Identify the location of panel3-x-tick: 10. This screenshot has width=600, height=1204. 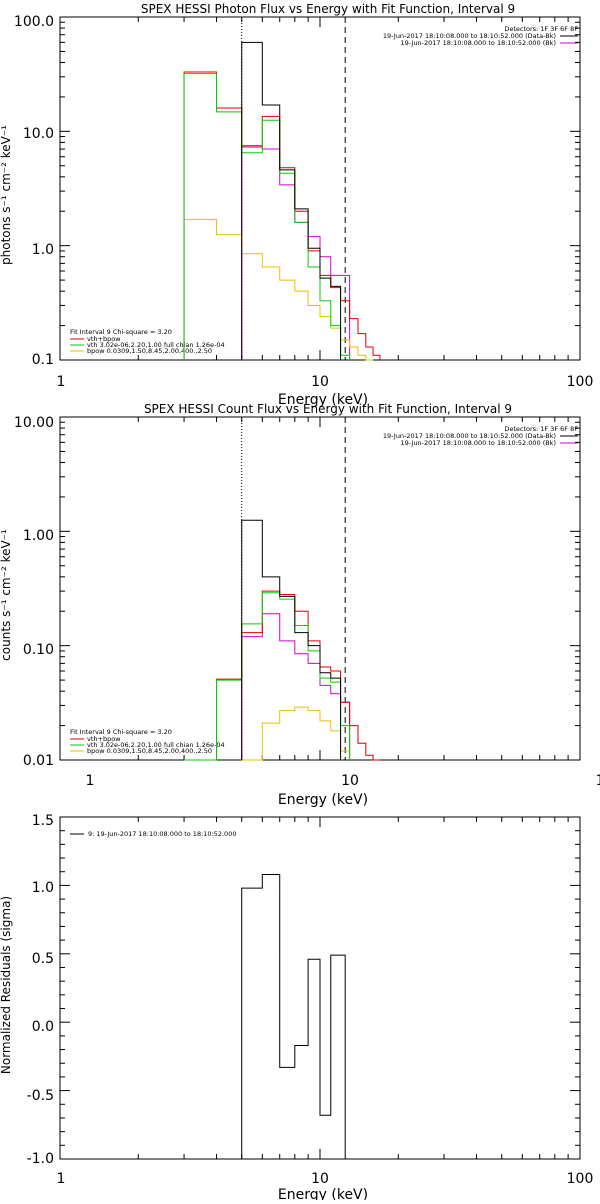
(320, 1179).